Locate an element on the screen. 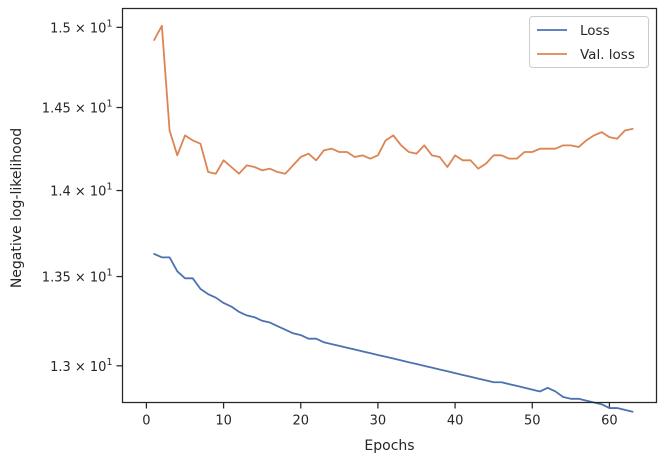 This screenshot has width=667, height=463. y-tick-label: 1.45 × 10¹ is located at coordinates (77, 108).